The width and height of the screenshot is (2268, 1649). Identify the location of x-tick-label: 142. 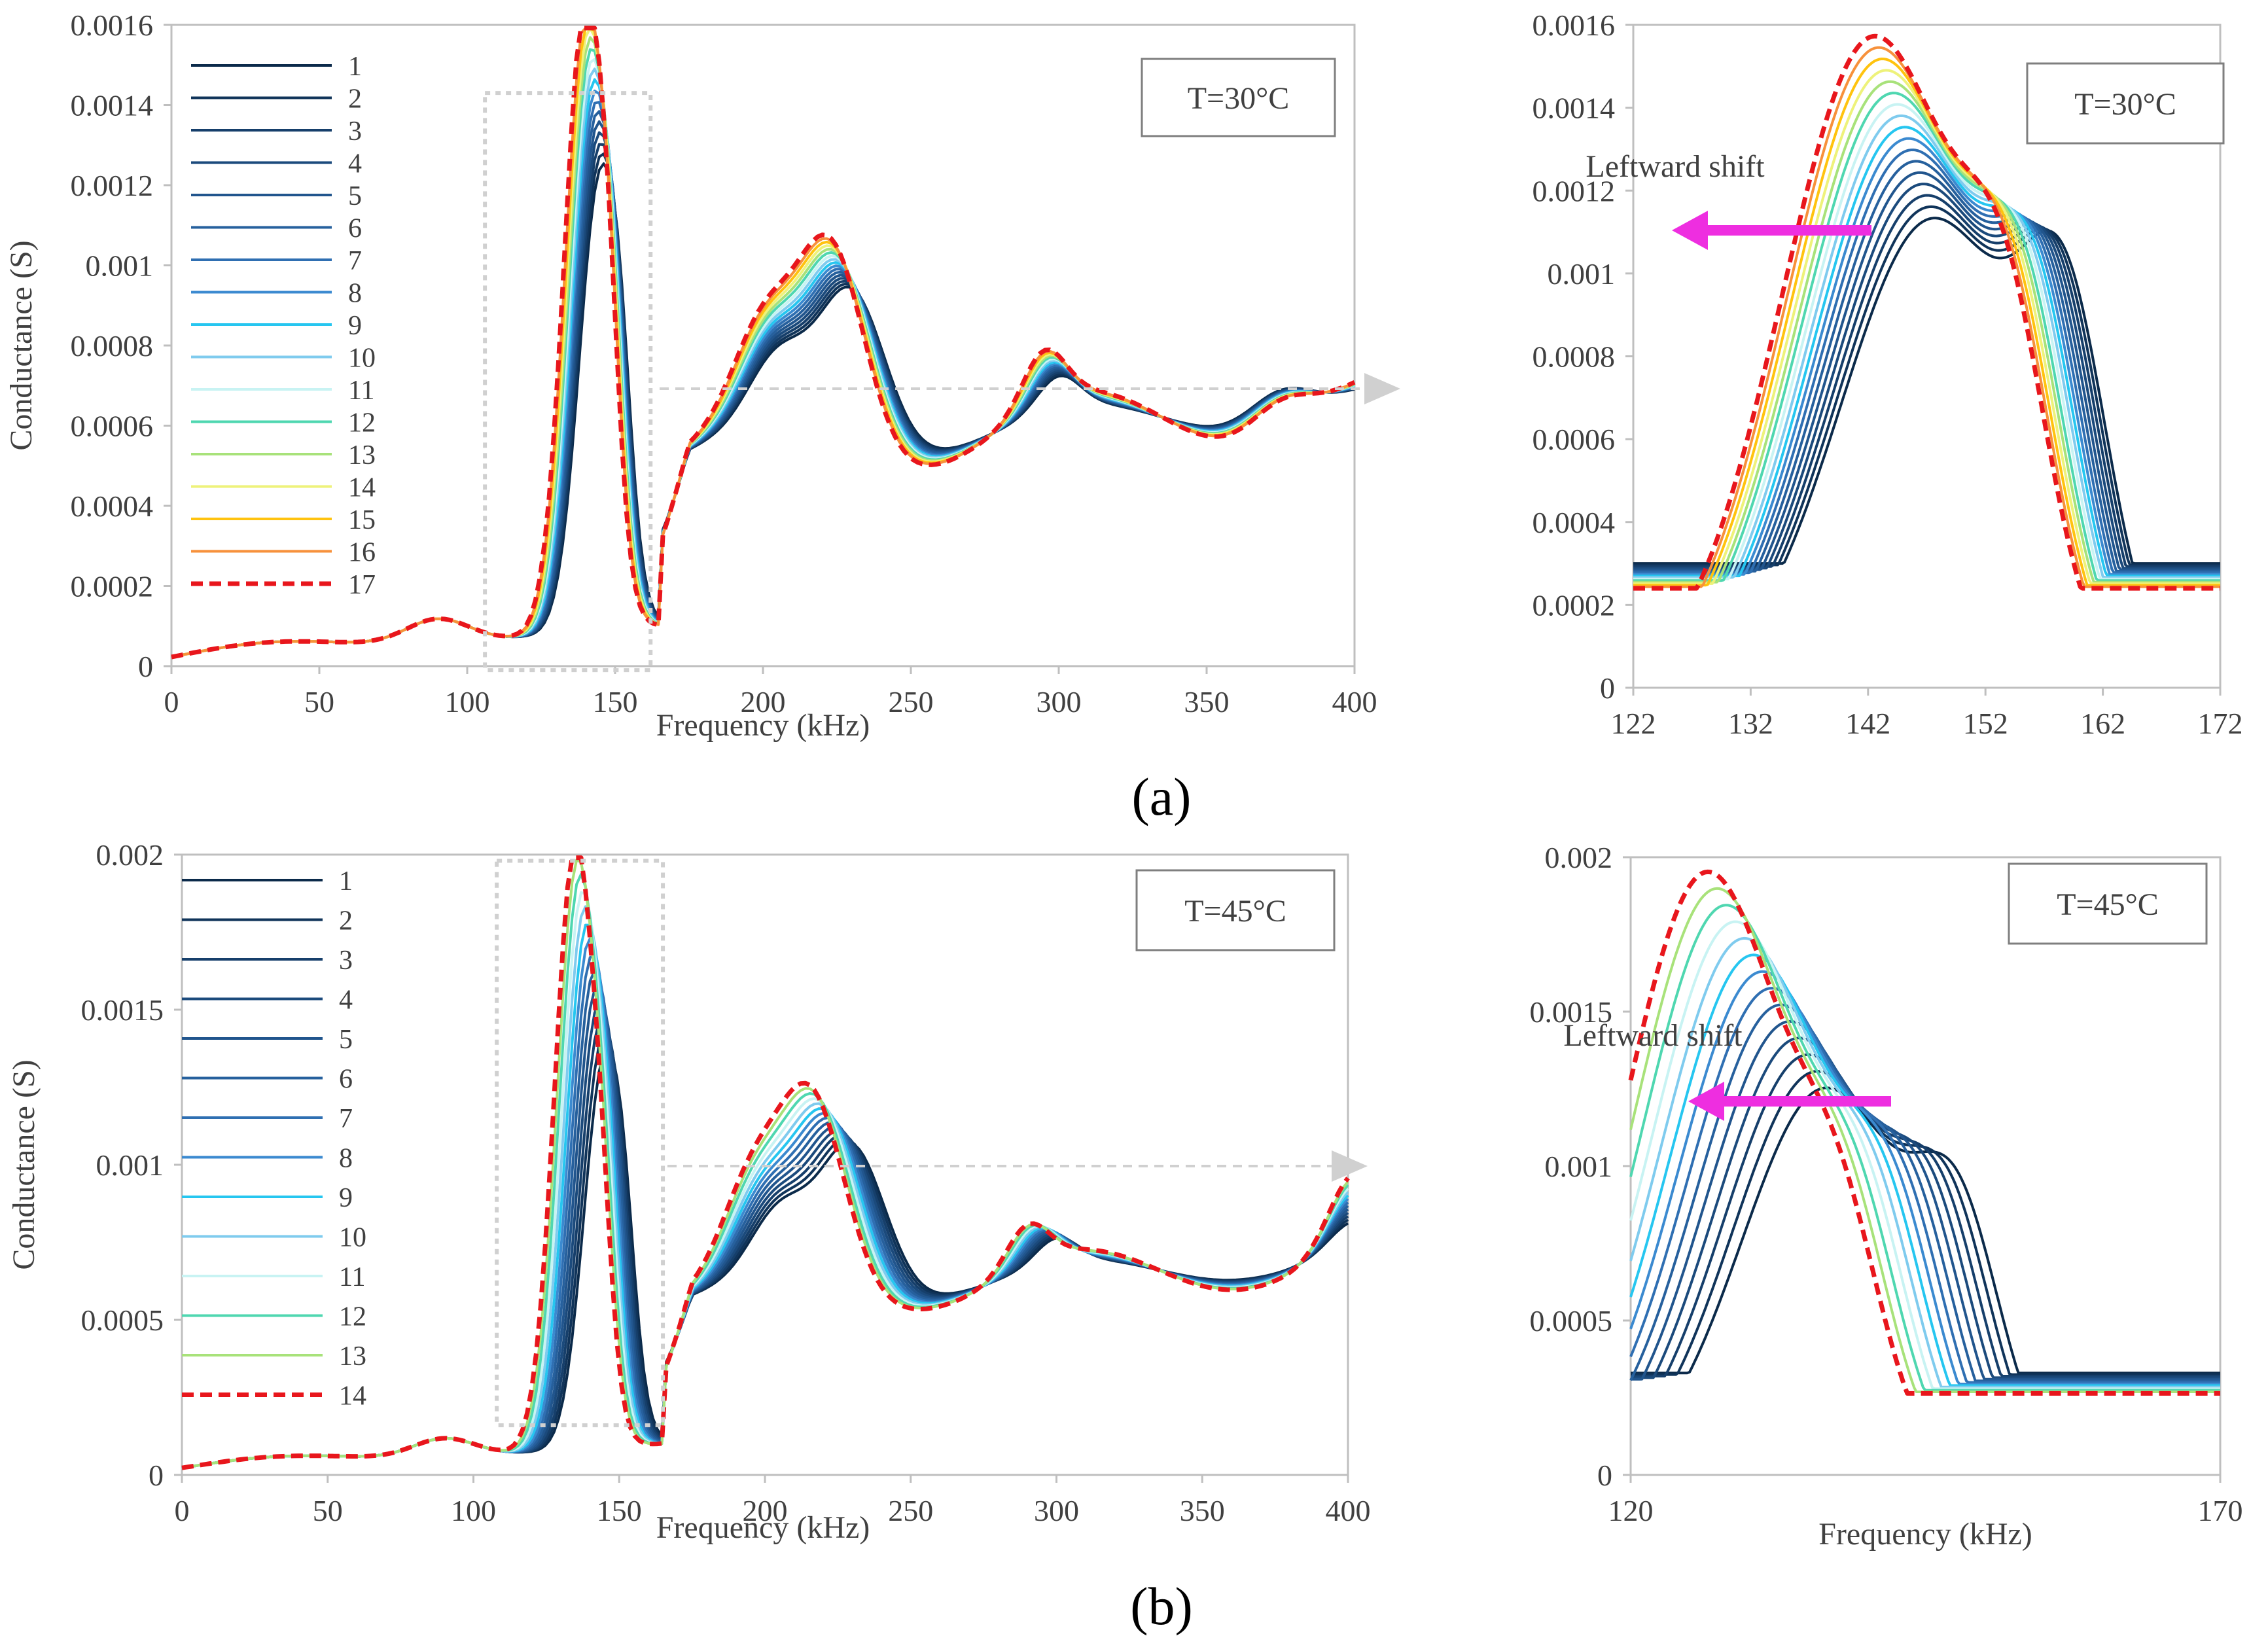
(1867, 723).